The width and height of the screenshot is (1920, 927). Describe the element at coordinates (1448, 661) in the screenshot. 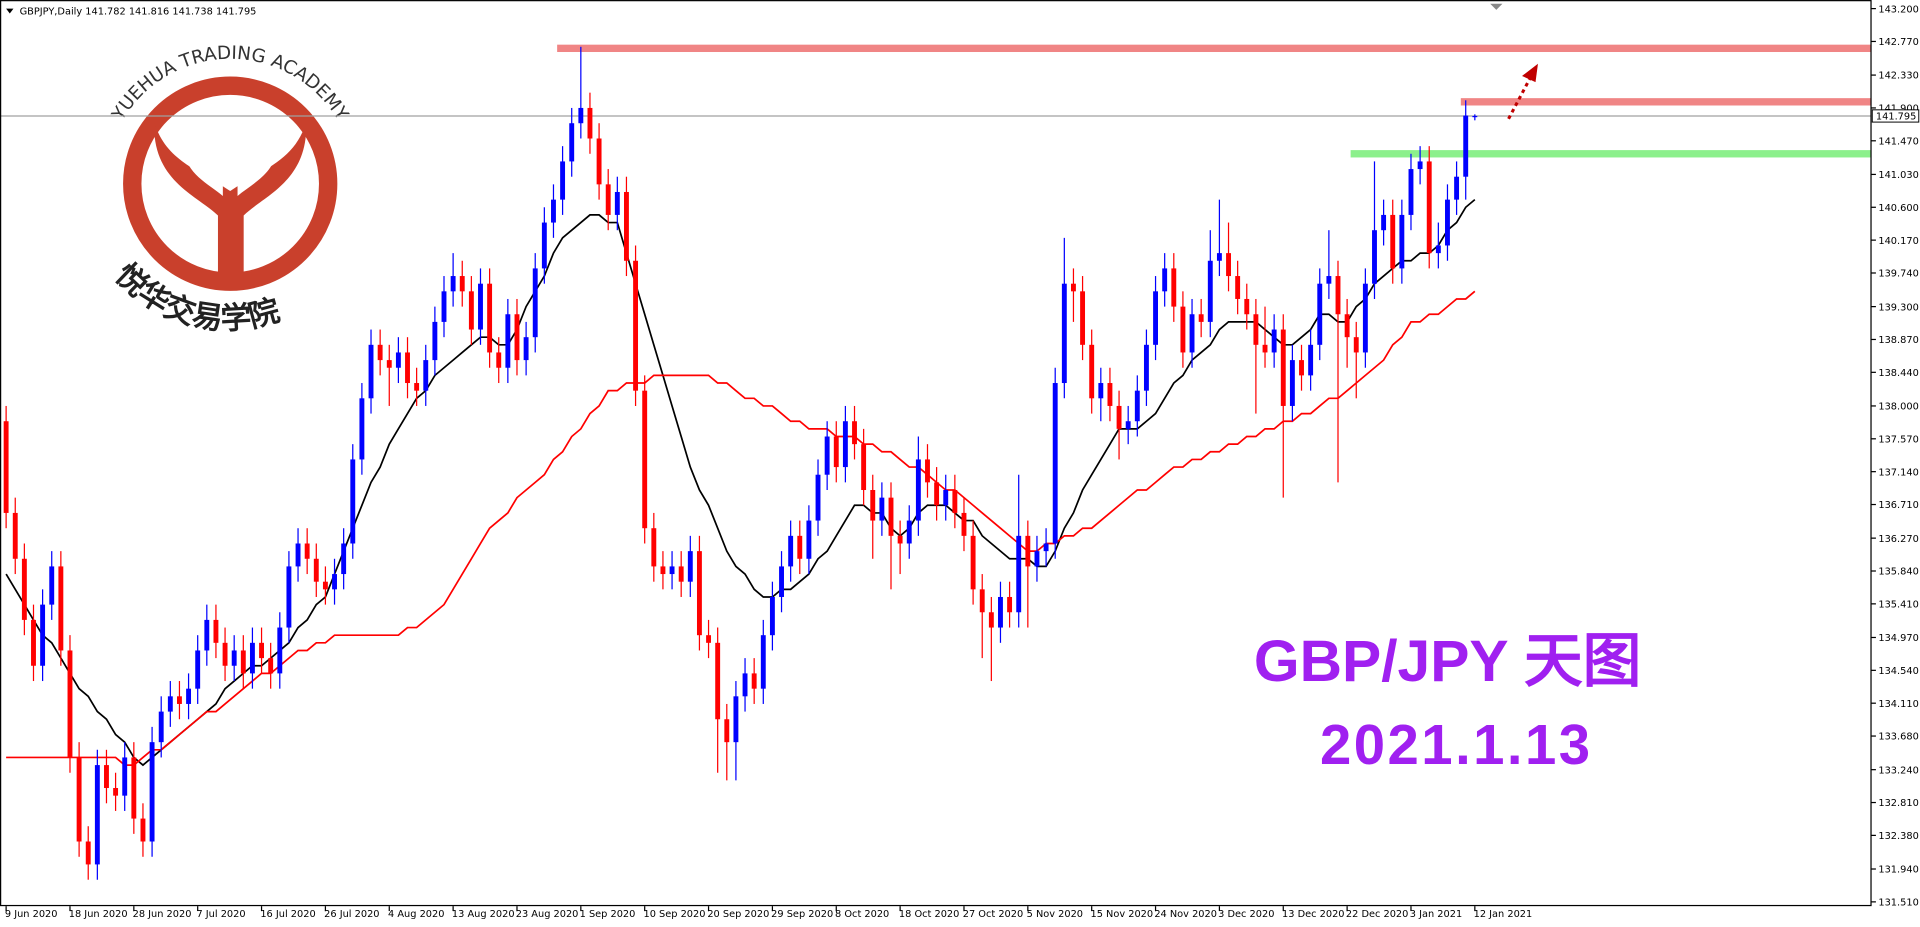

I see `annotation-title: GBP/JPY 天图` at that location.